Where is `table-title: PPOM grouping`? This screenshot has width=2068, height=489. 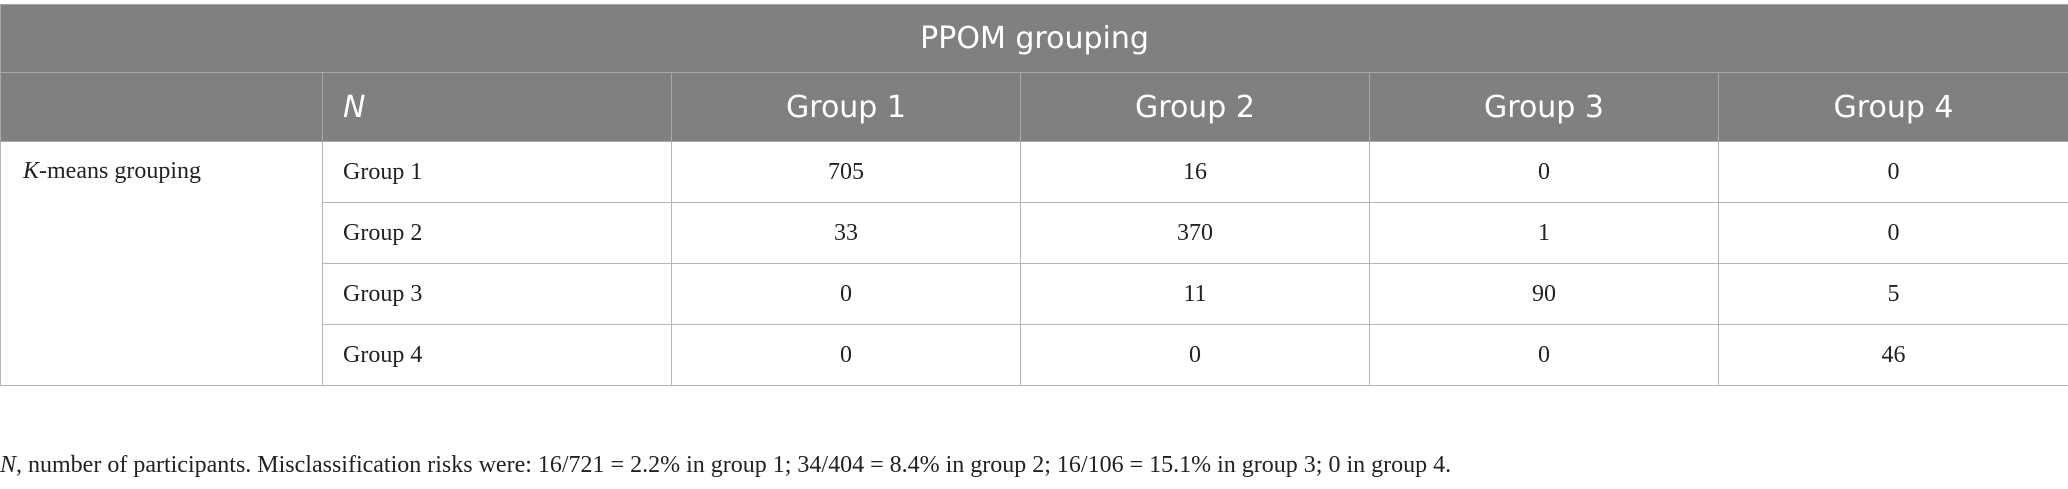 table-title: PPOM grouping is located at coordinates (1034, 38).